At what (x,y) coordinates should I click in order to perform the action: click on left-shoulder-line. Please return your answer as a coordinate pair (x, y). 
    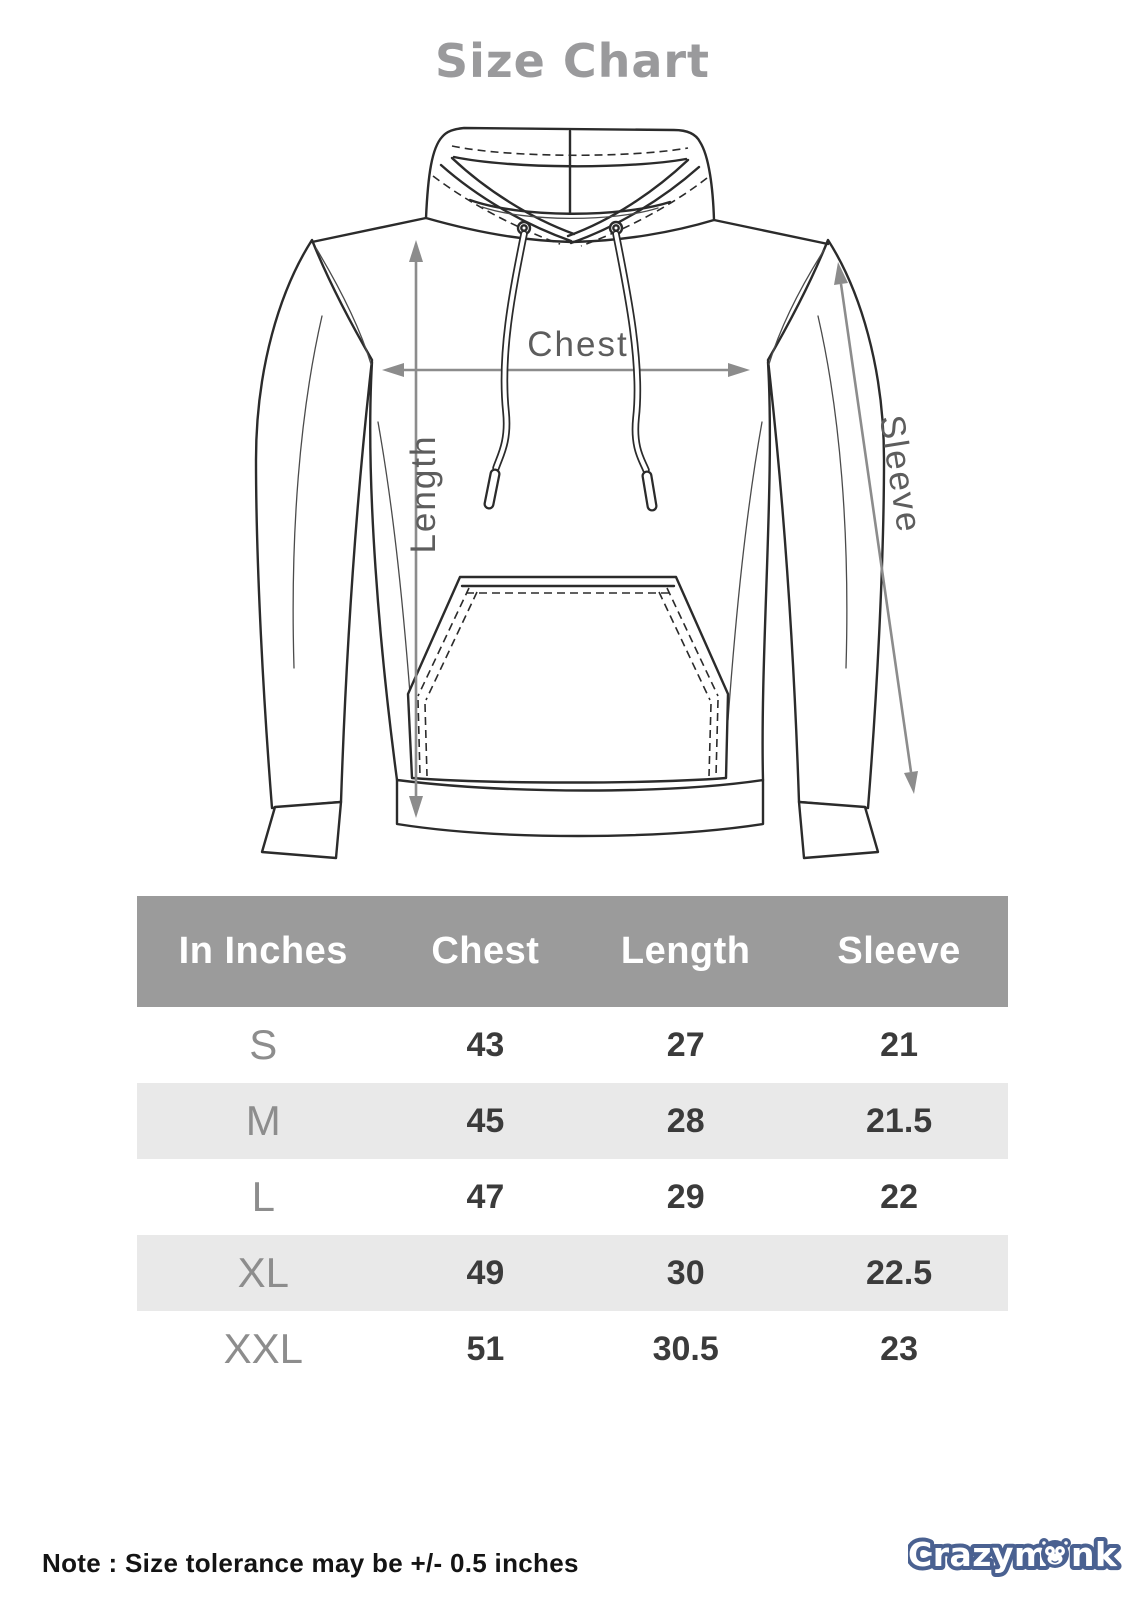
    Looking at the image, I should click on (369, 230).